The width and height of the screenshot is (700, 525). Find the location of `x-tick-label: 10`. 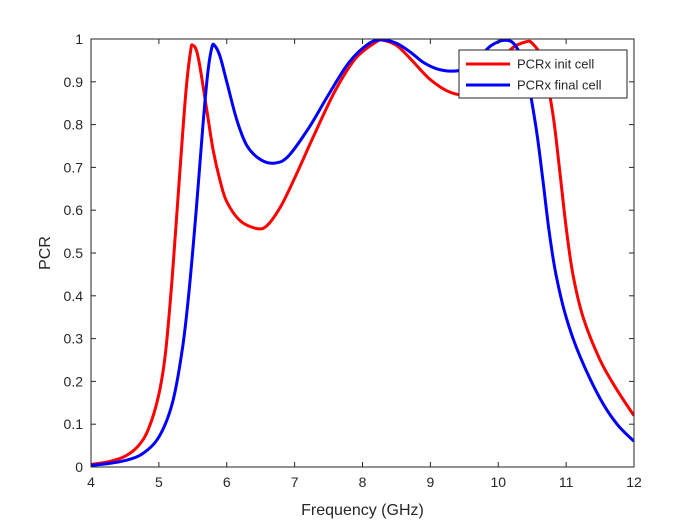

x-tick-label: 10 is located at coordinates (498, 482).